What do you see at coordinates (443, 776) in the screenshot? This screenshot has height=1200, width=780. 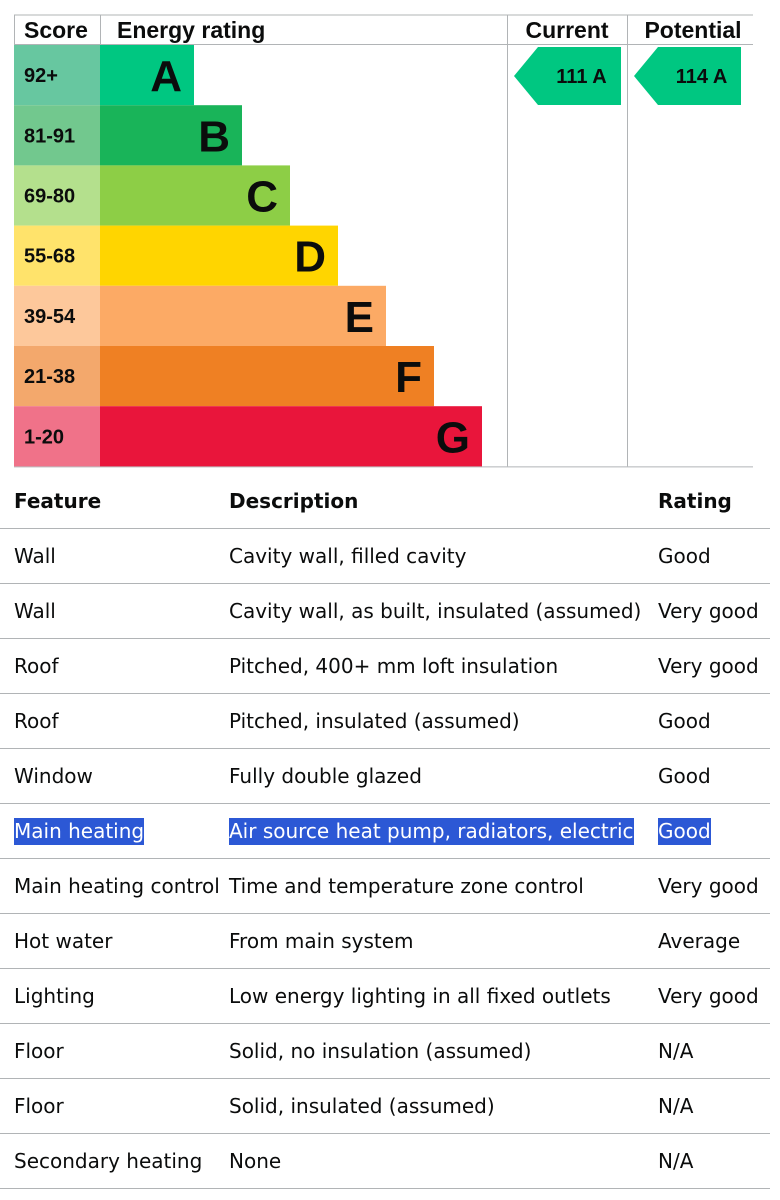 I see `description-cell: Fully double glazed` at bounding box center [443, 776].